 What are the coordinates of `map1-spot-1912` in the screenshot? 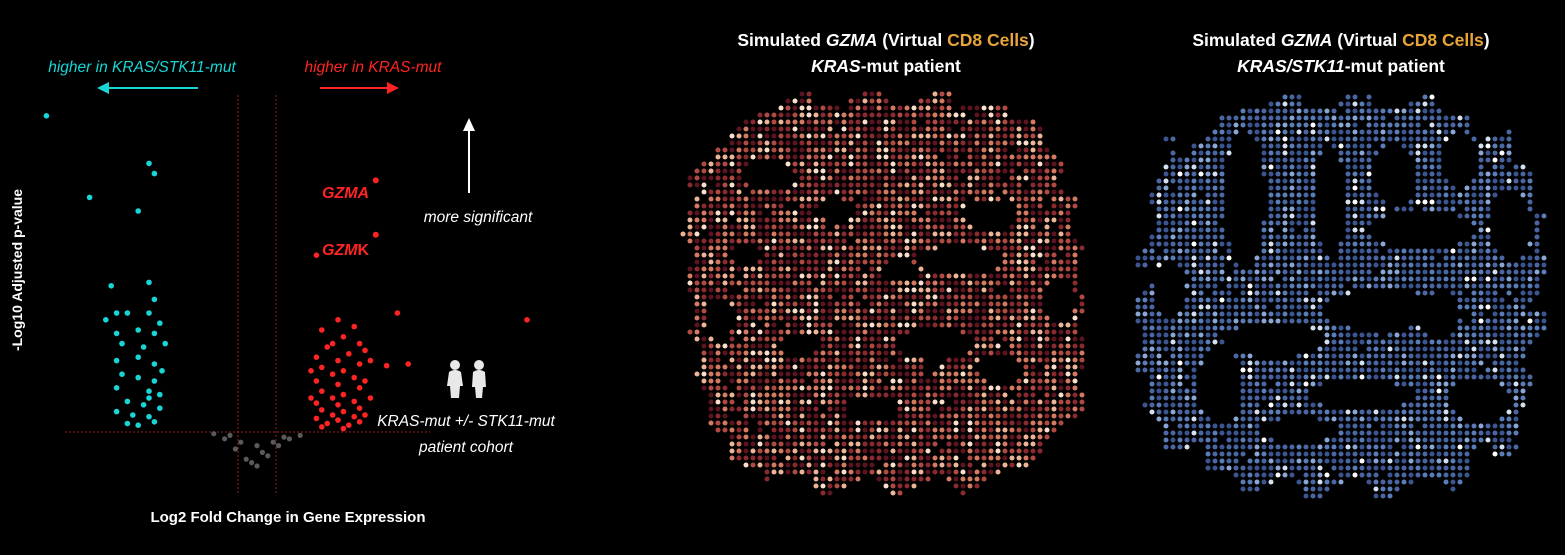 It's located at (1082, 395).